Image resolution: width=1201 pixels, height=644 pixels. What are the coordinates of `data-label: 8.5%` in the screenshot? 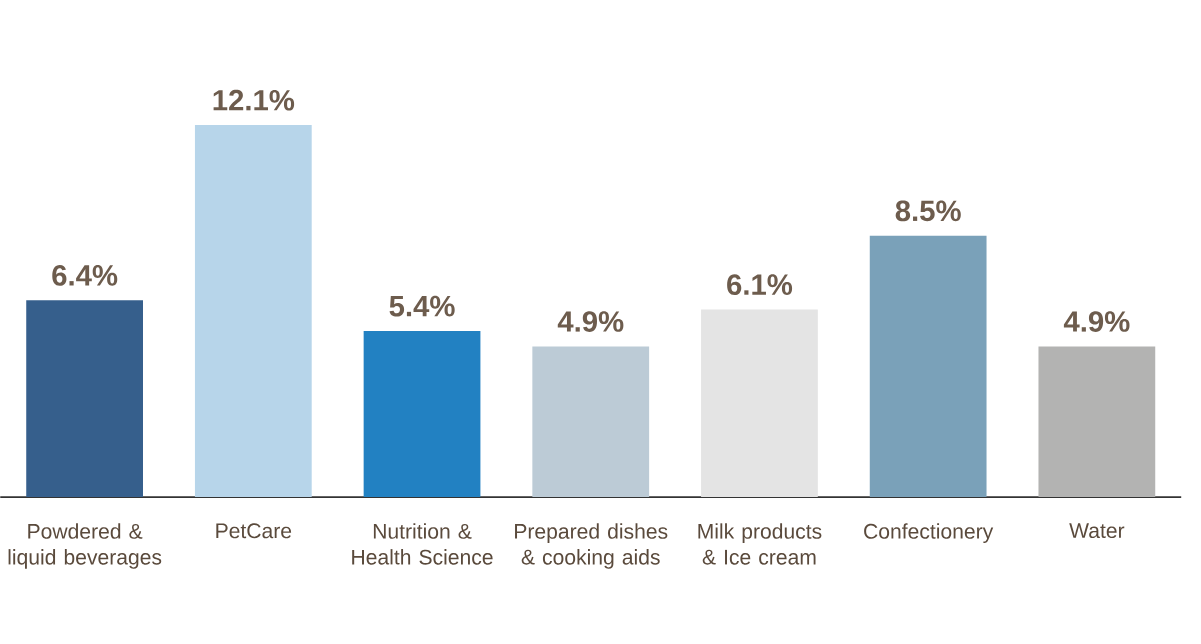 It's located at (928, 211).